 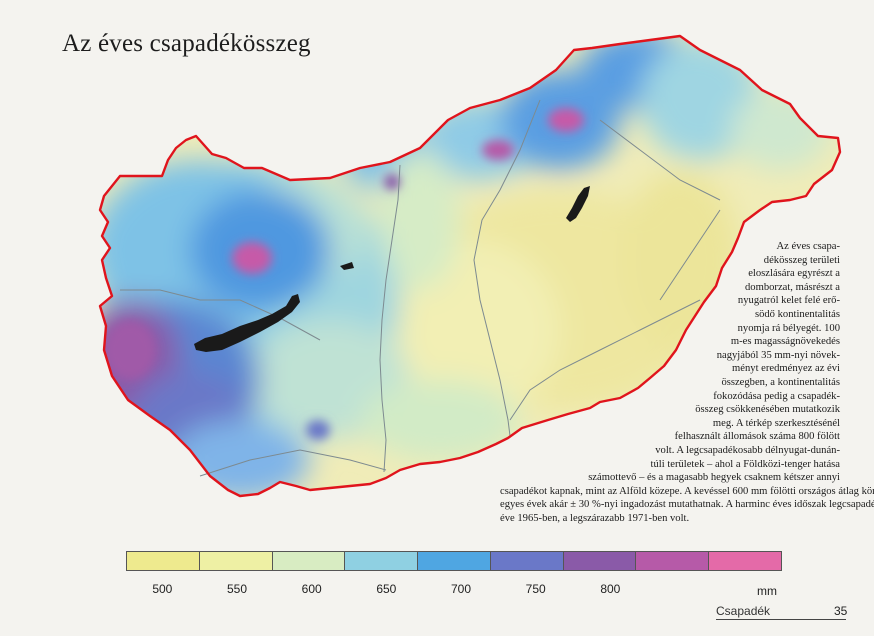 I want to click on drava-river, so click(x=293, y=463).